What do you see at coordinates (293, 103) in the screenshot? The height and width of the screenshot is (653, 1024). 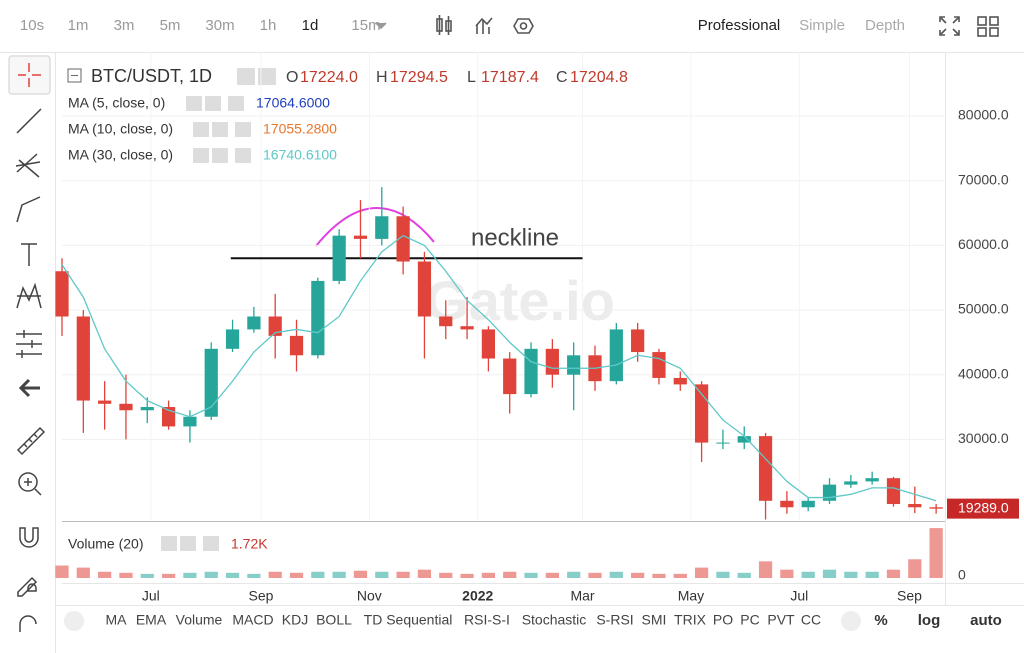 I see `indicator-value: 17064.6000` at bounding box center [293, 103].